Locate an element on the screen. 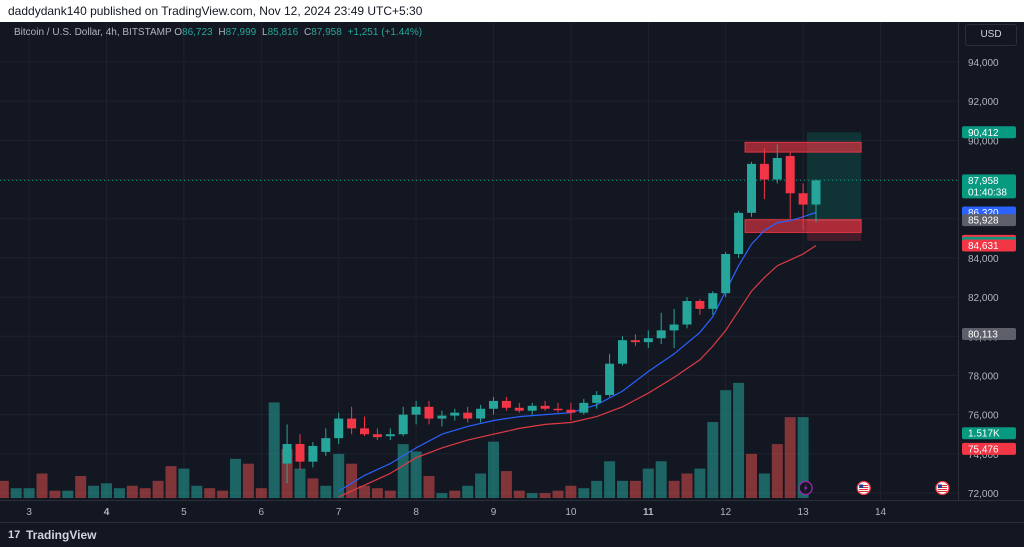 Image resolution: width=1024 pixels, height=547 pixels. last-price-label-bg is located at coordinates (989, 186).